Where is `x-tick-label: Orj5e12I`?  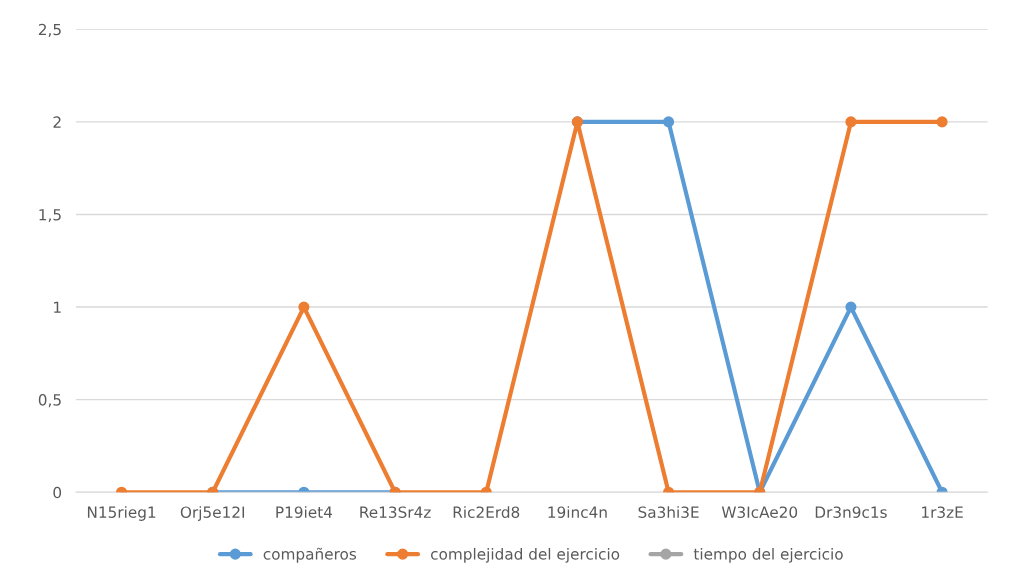
x-tick-label: Orj5e12I is located at coordinates (212, 513).